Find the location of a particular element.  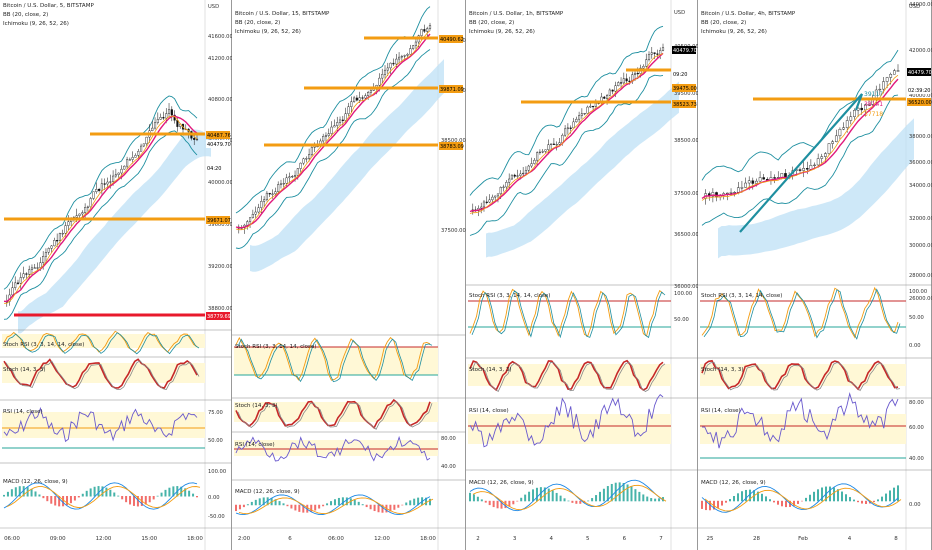

pane-tick: 100.00 is located at coordinates (217, 472).